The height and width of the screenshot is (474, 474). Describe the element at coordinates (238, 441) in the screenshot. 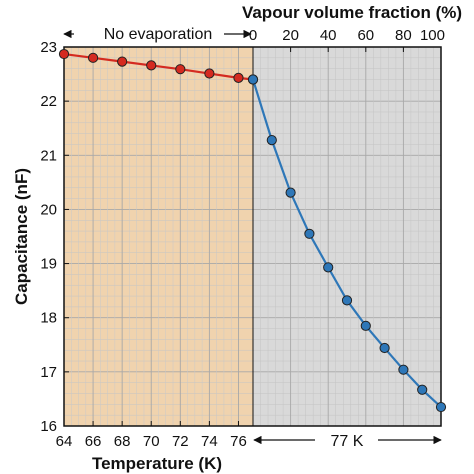

I see `x-bottom-tick-label: 76` at that location.